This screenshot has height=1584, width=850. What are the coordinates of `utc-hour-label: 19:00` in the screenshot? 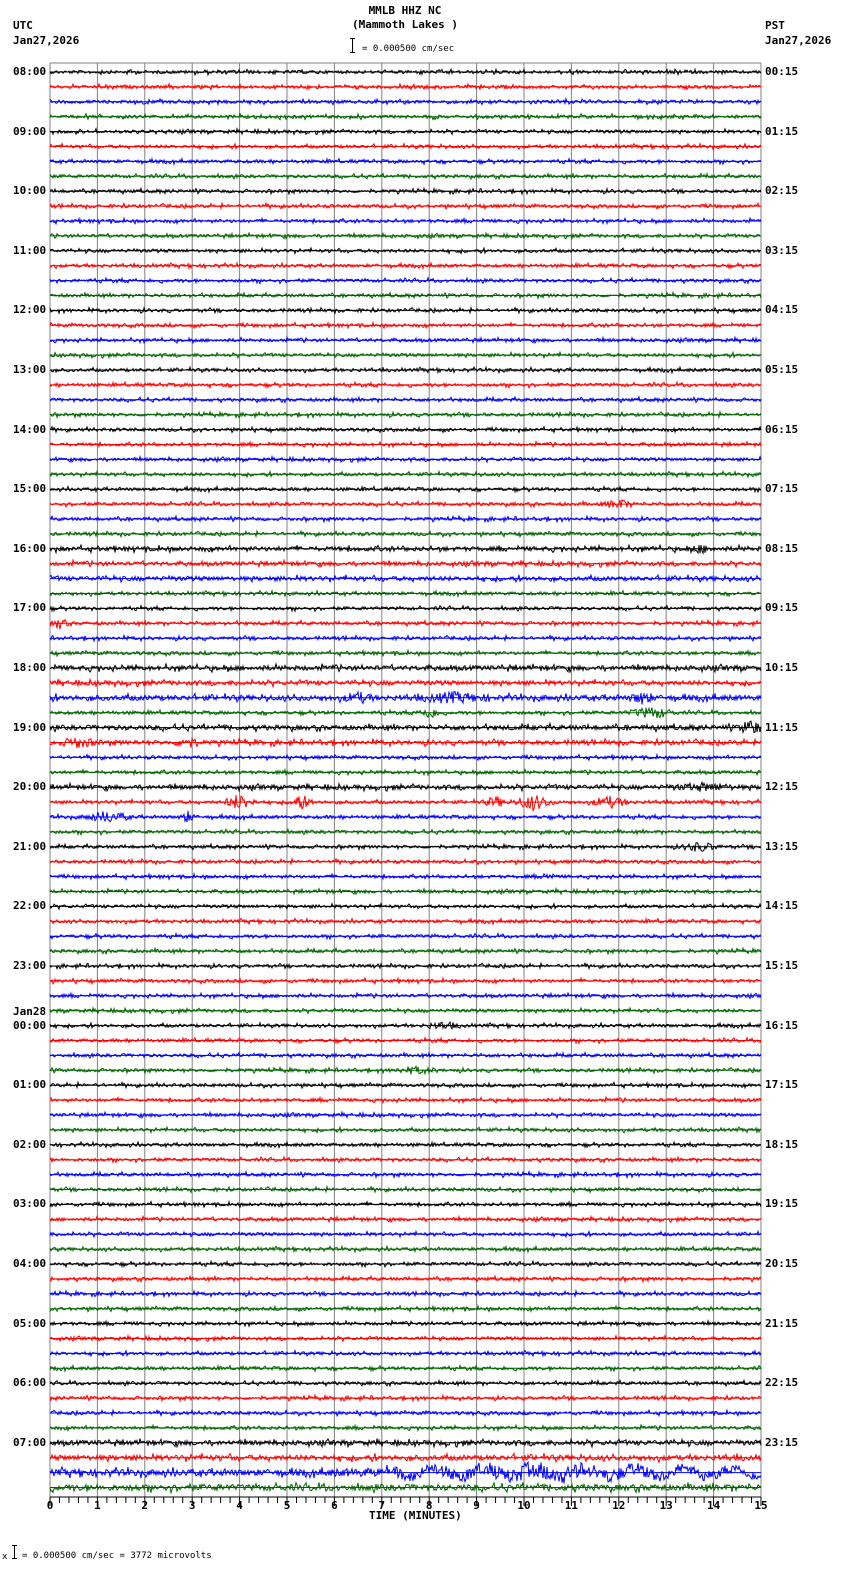 It's located at (30, 727).